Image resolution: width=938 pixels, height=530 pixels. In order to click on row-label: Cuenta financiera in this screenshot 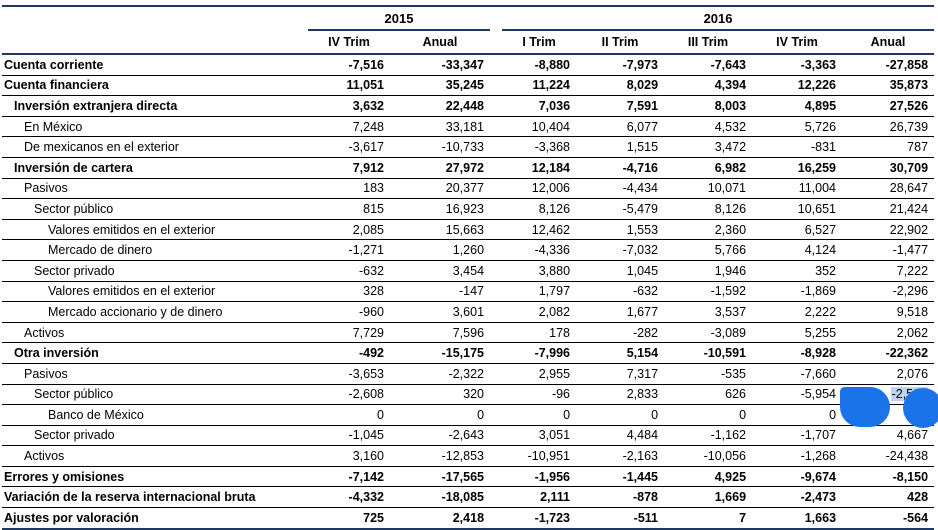, I will do `click(155, 86)`.